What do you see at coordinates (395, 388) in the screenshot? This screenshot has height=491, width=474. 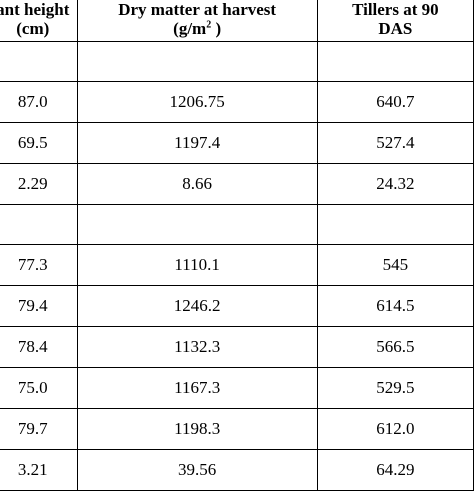 I see `table-cell: 529.5` at bounding box center [395, 388].